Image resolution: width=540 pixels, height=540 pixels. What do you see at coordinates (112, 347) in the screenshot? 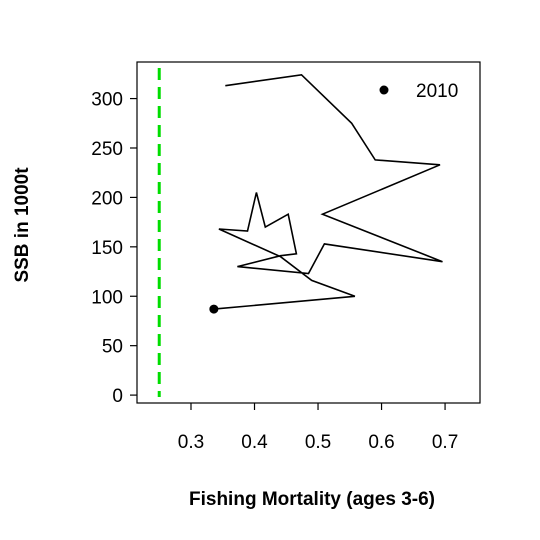
I see `y-tick-label: 50` at bounding box center [112, 347].